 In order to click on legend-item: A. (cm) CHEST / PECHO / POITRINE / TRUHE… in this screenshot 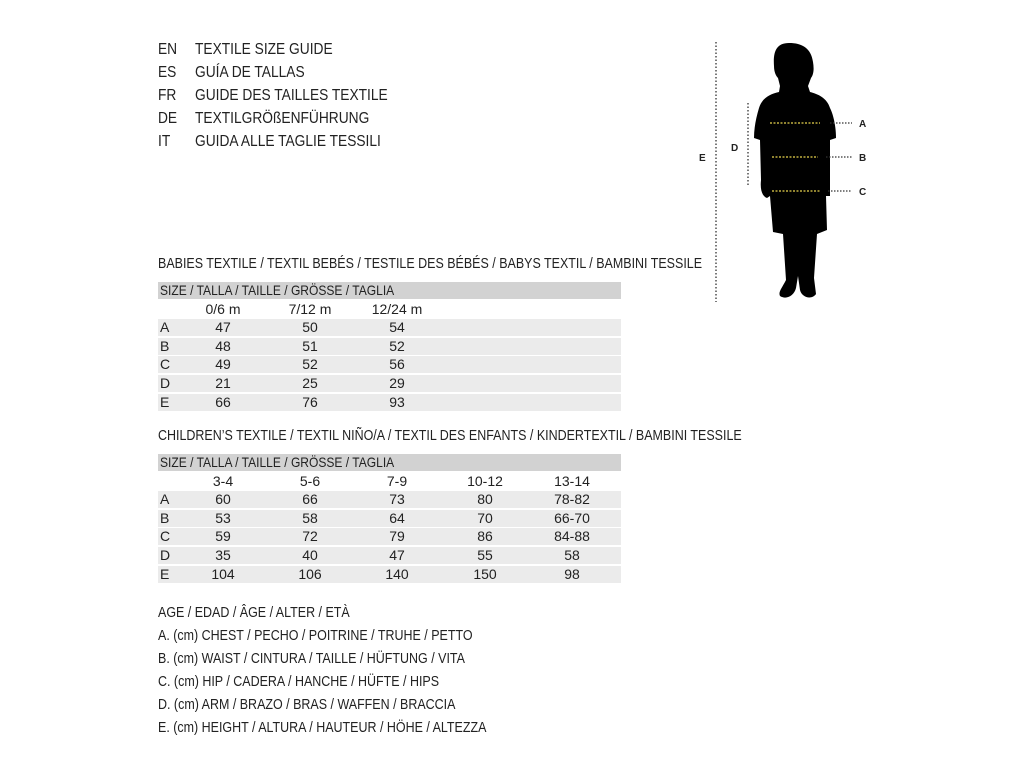, I will do `click(341, 636)`.